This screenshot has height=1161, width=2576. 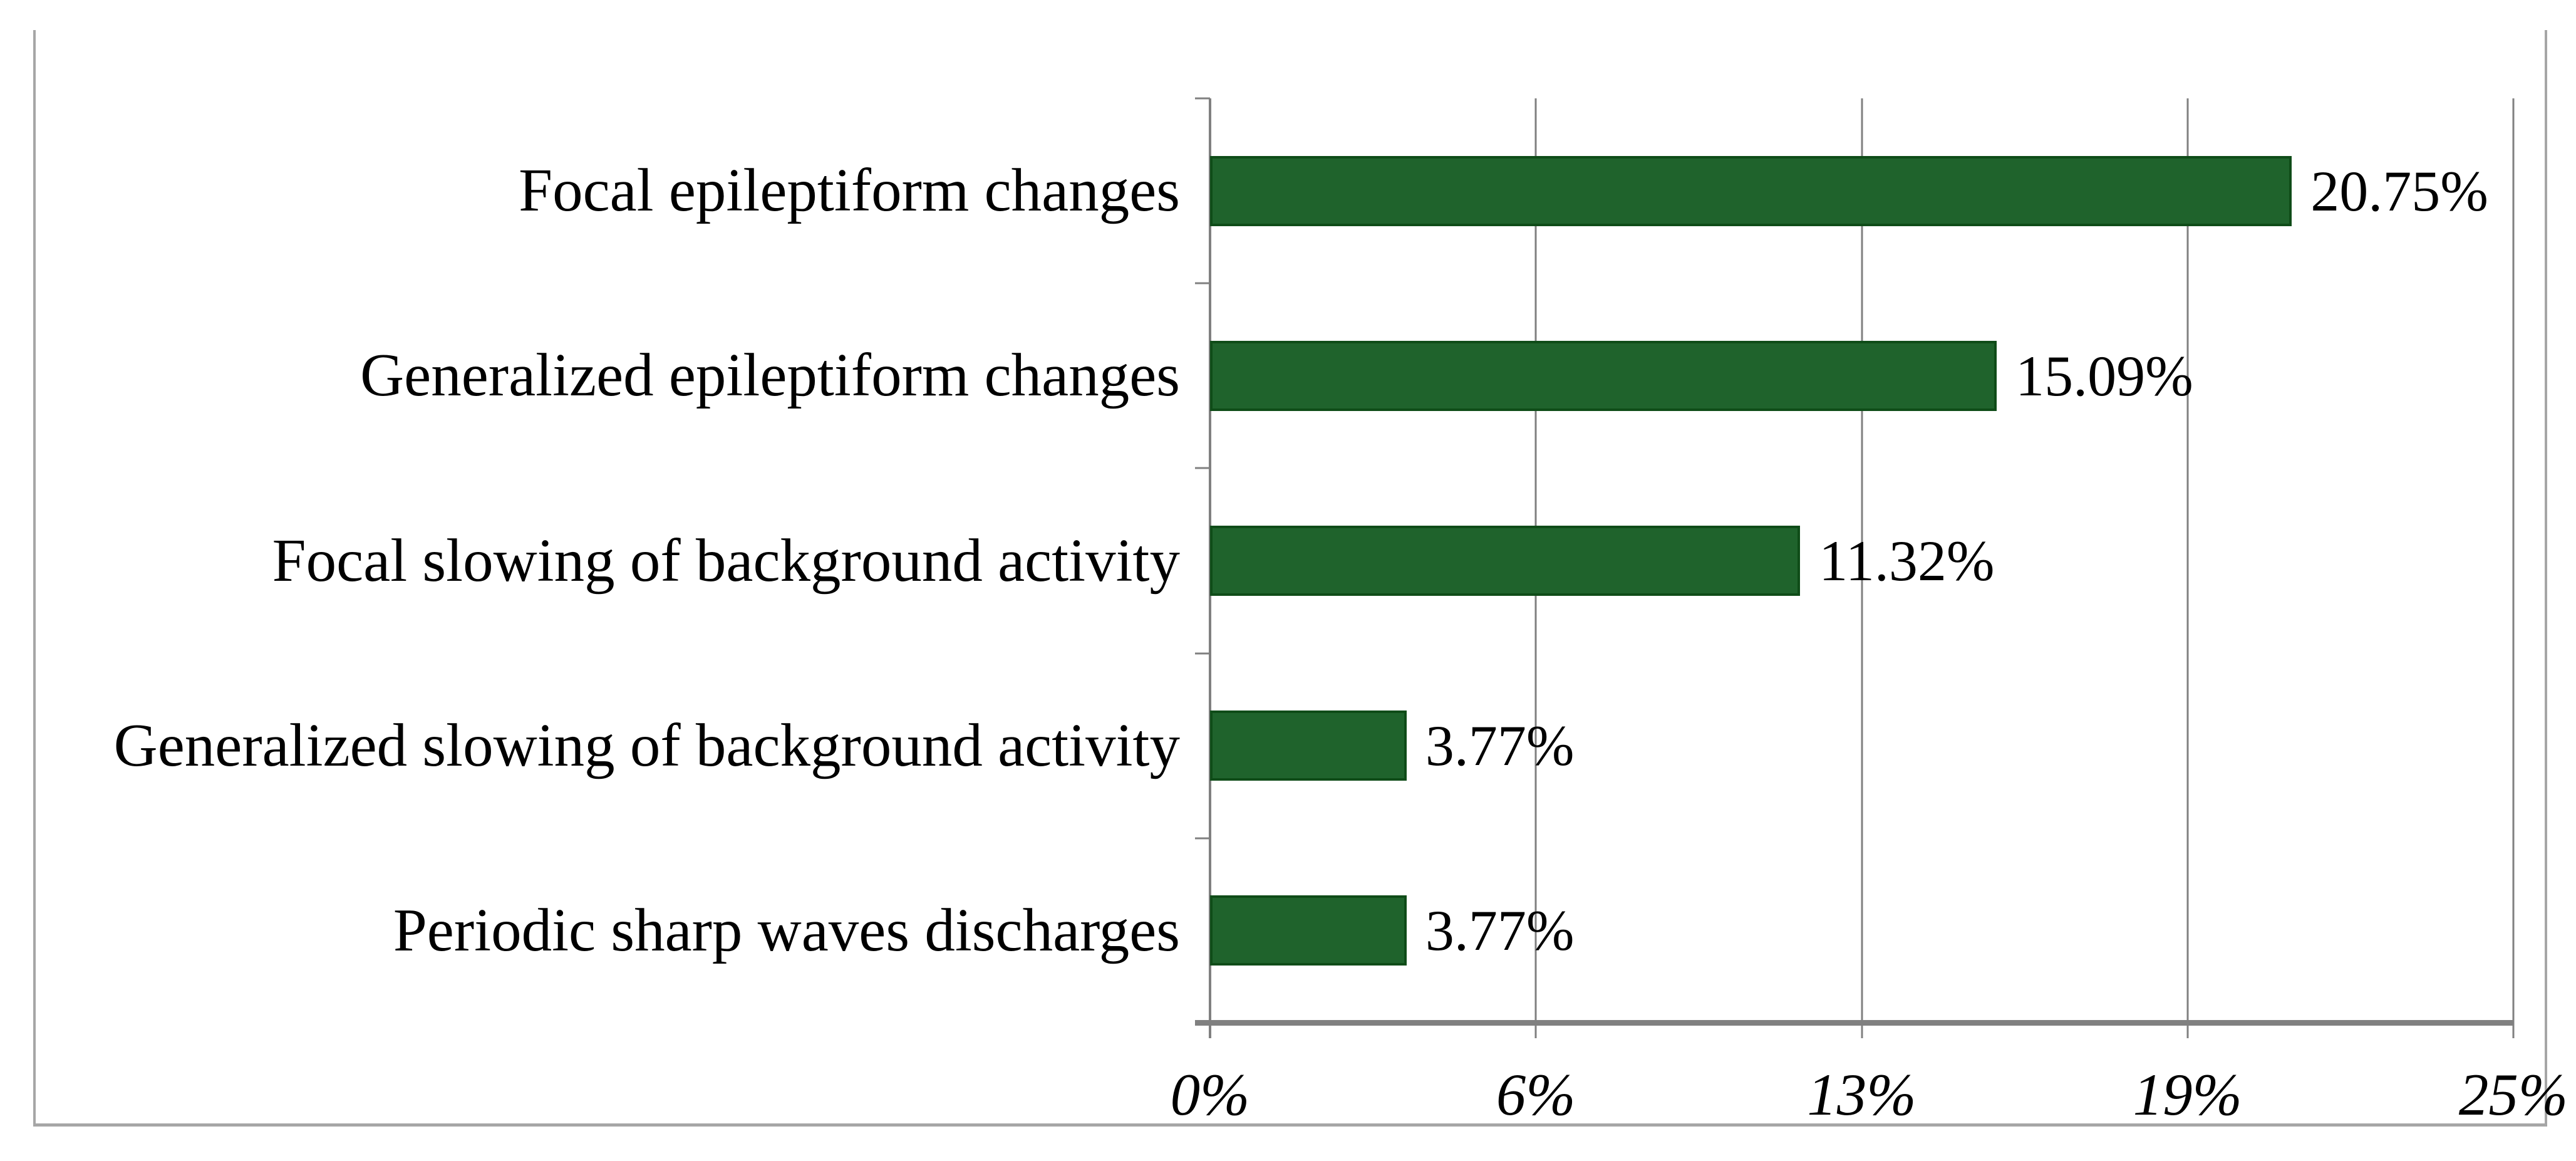 I want to click on bar-row: 15.09%, so click(x=1861, y=375).